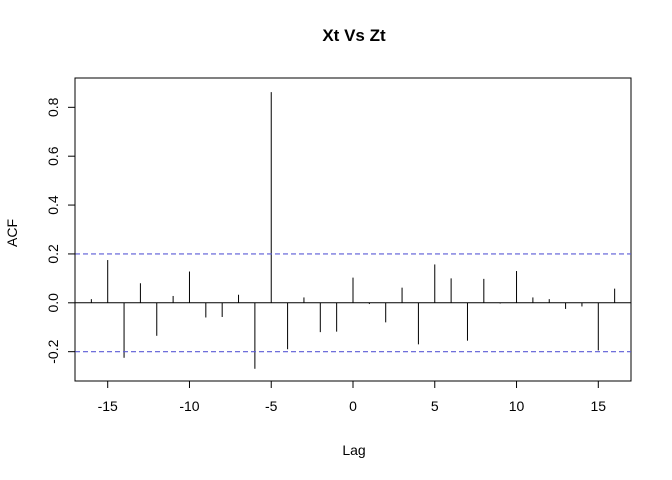 This screenshot has height=480, width=672. Describe the element at coordinates (12, 233) in the screenshot. I see `y-axis-label: ACF` at that location.